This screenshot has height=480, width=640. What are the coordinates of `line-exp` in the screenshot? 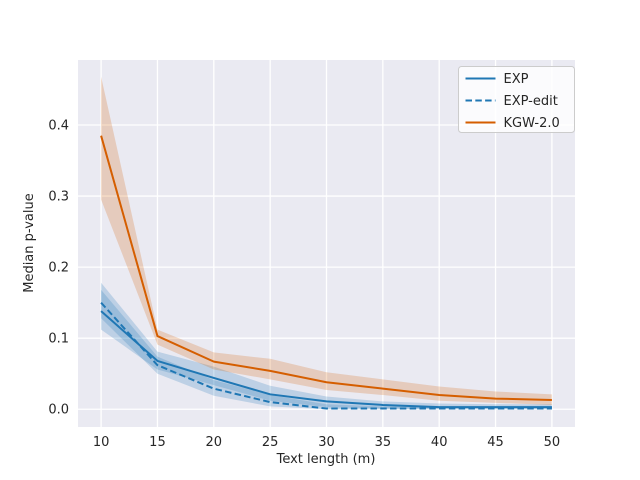 It's located at (326, 359).